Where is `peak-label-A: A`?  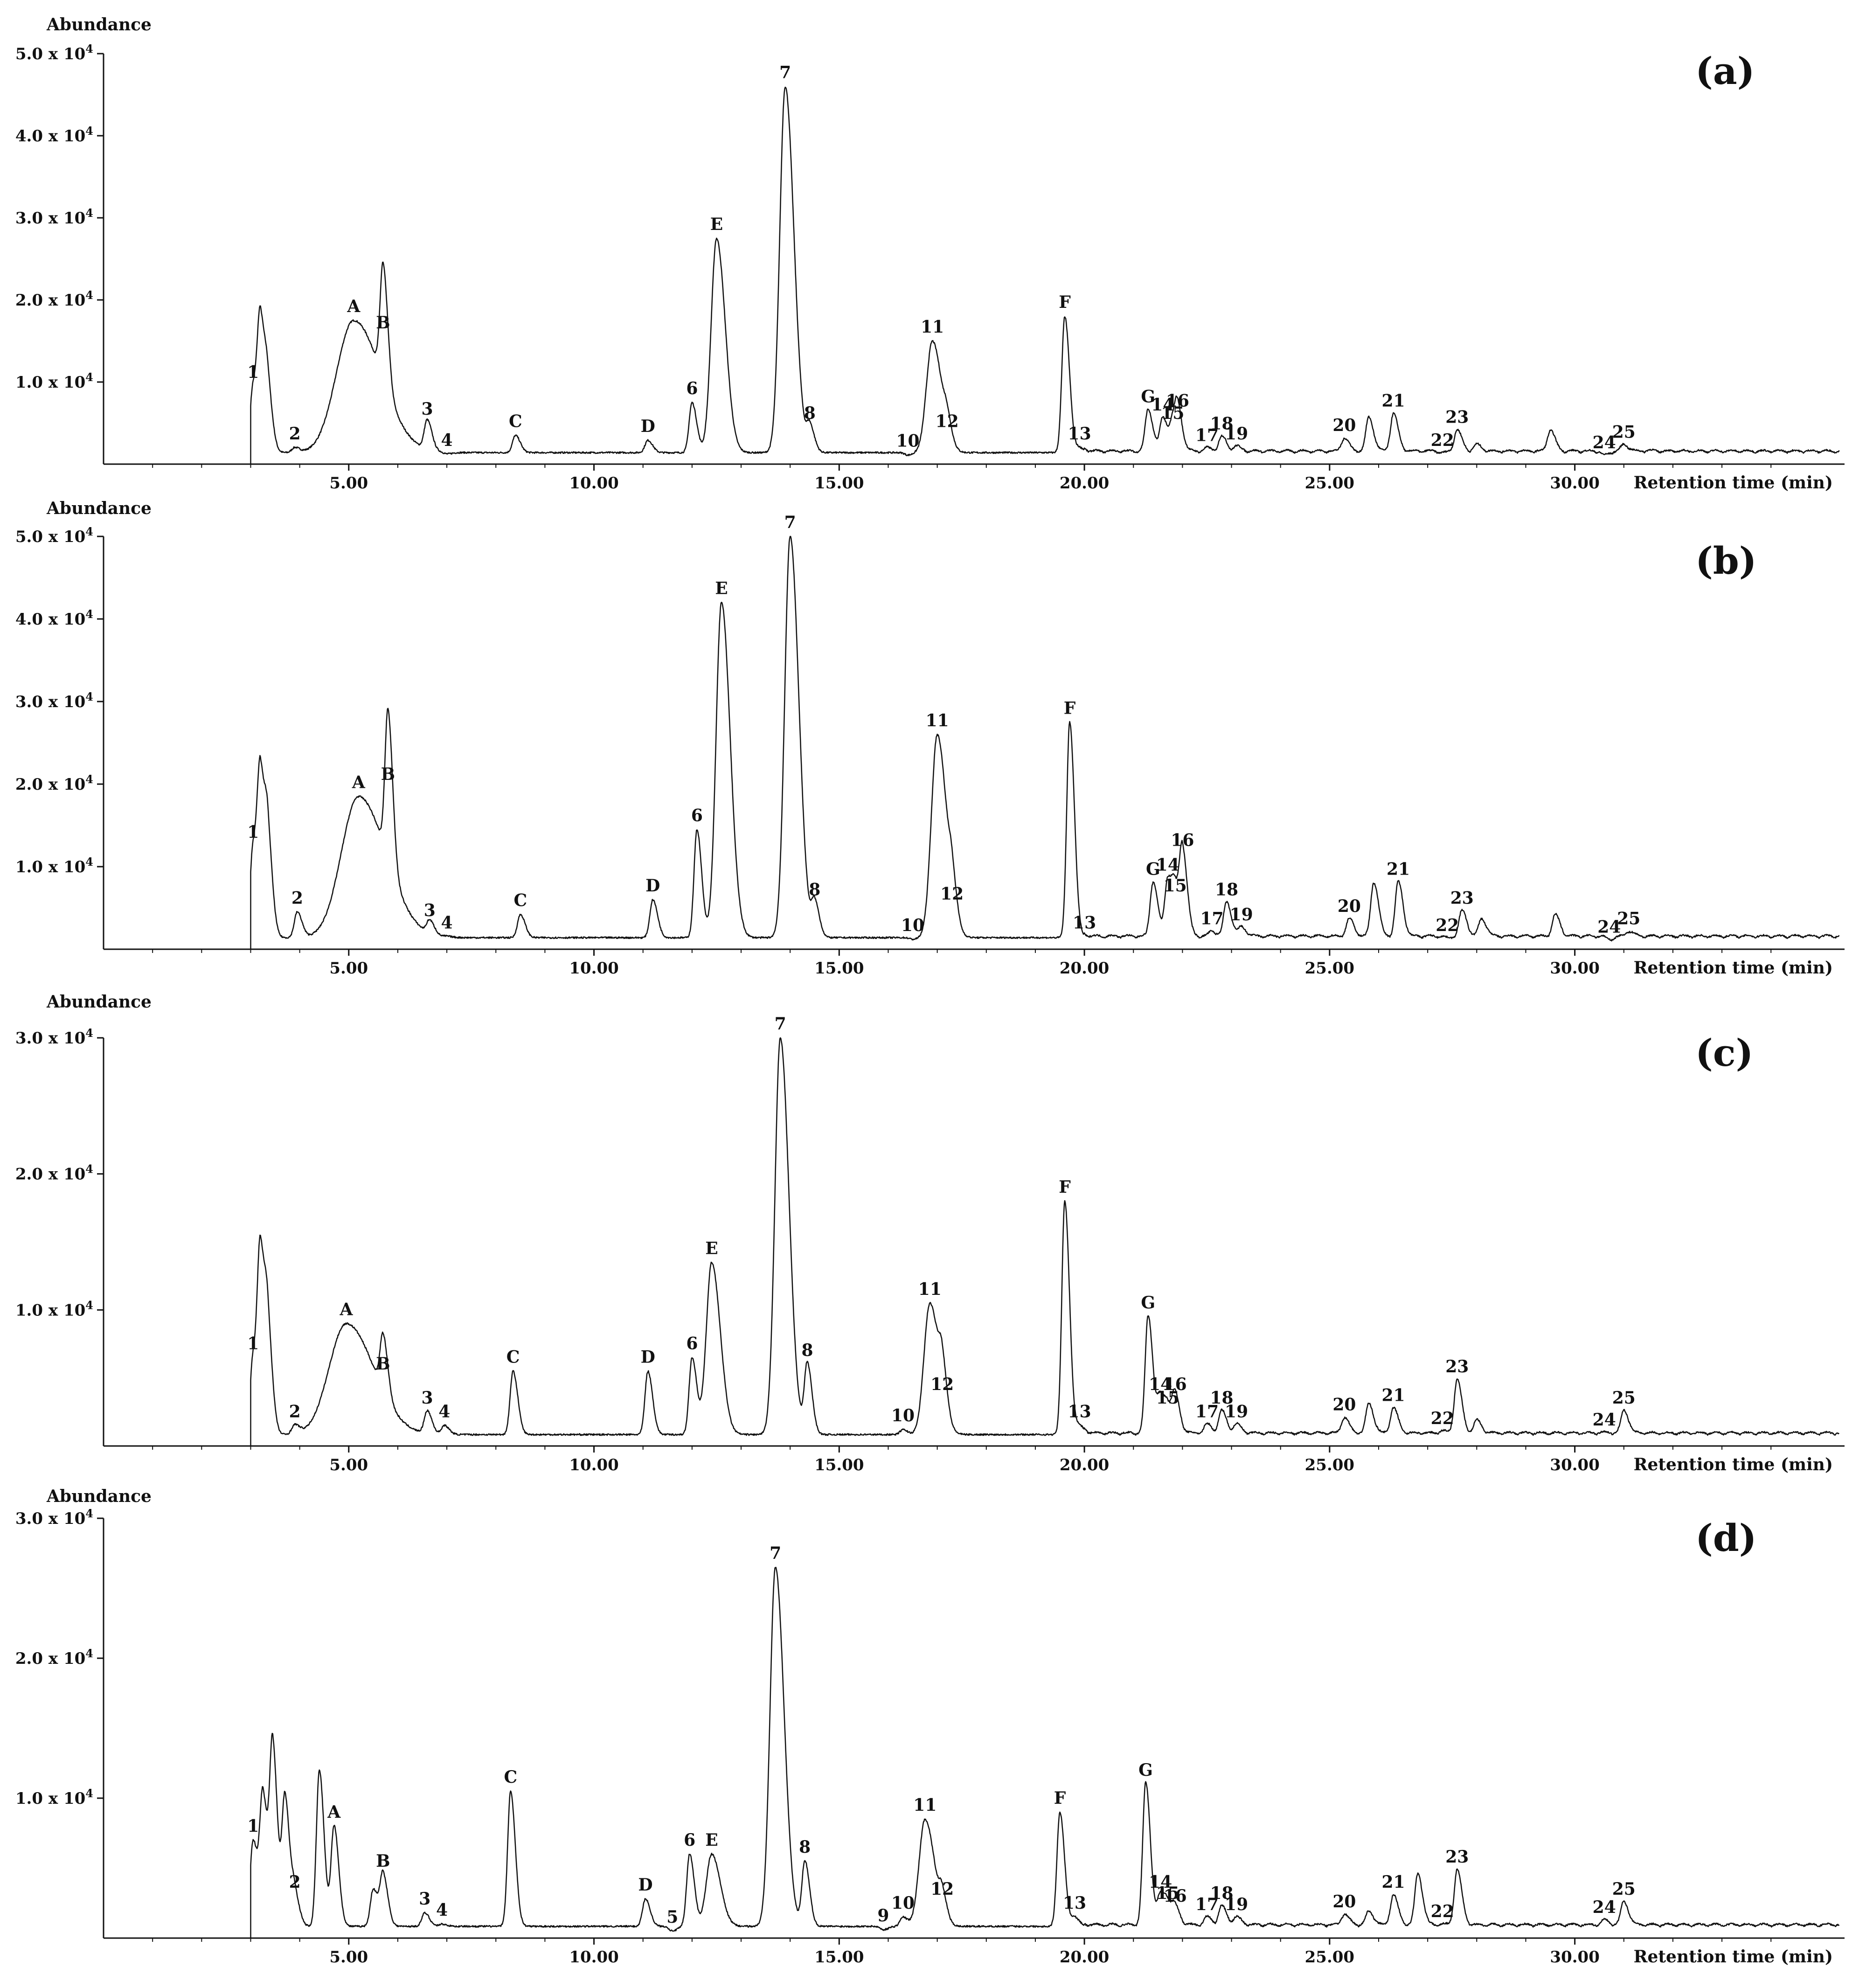 peak-label-A: A is located at coordinates (334, 1812).